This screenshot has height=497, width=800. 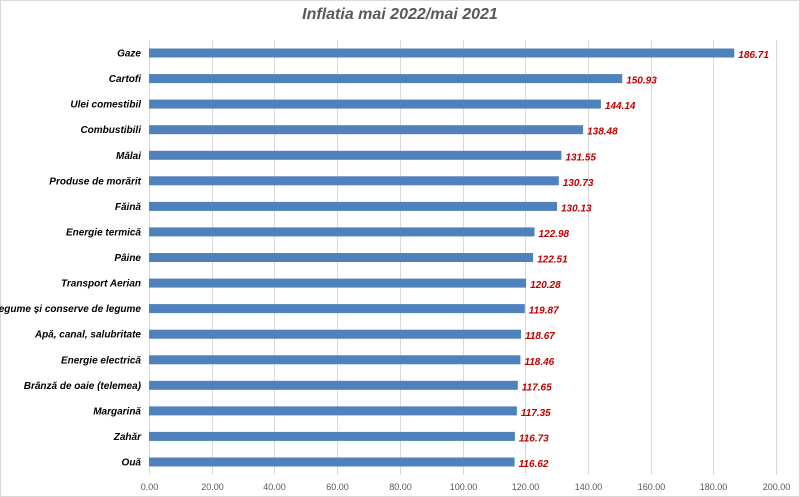 What do you see at coordinates (620, 106) in the screenshot?
I see `data-label: 144.14` at bounding box center [620, 106].